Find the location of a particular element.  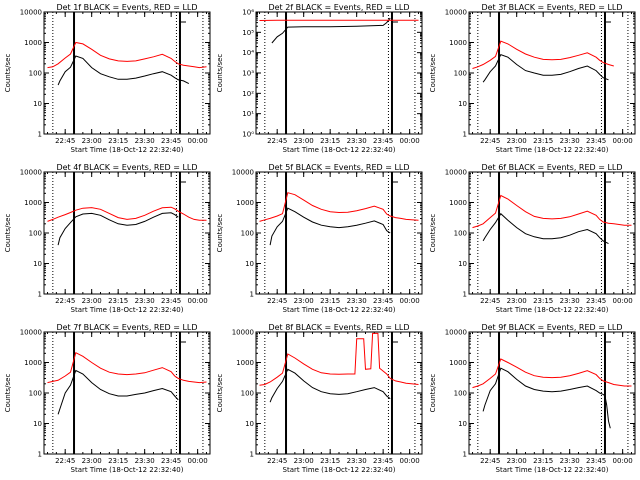

y-tick-label: 10¹ is located at coordinates (248, 114).